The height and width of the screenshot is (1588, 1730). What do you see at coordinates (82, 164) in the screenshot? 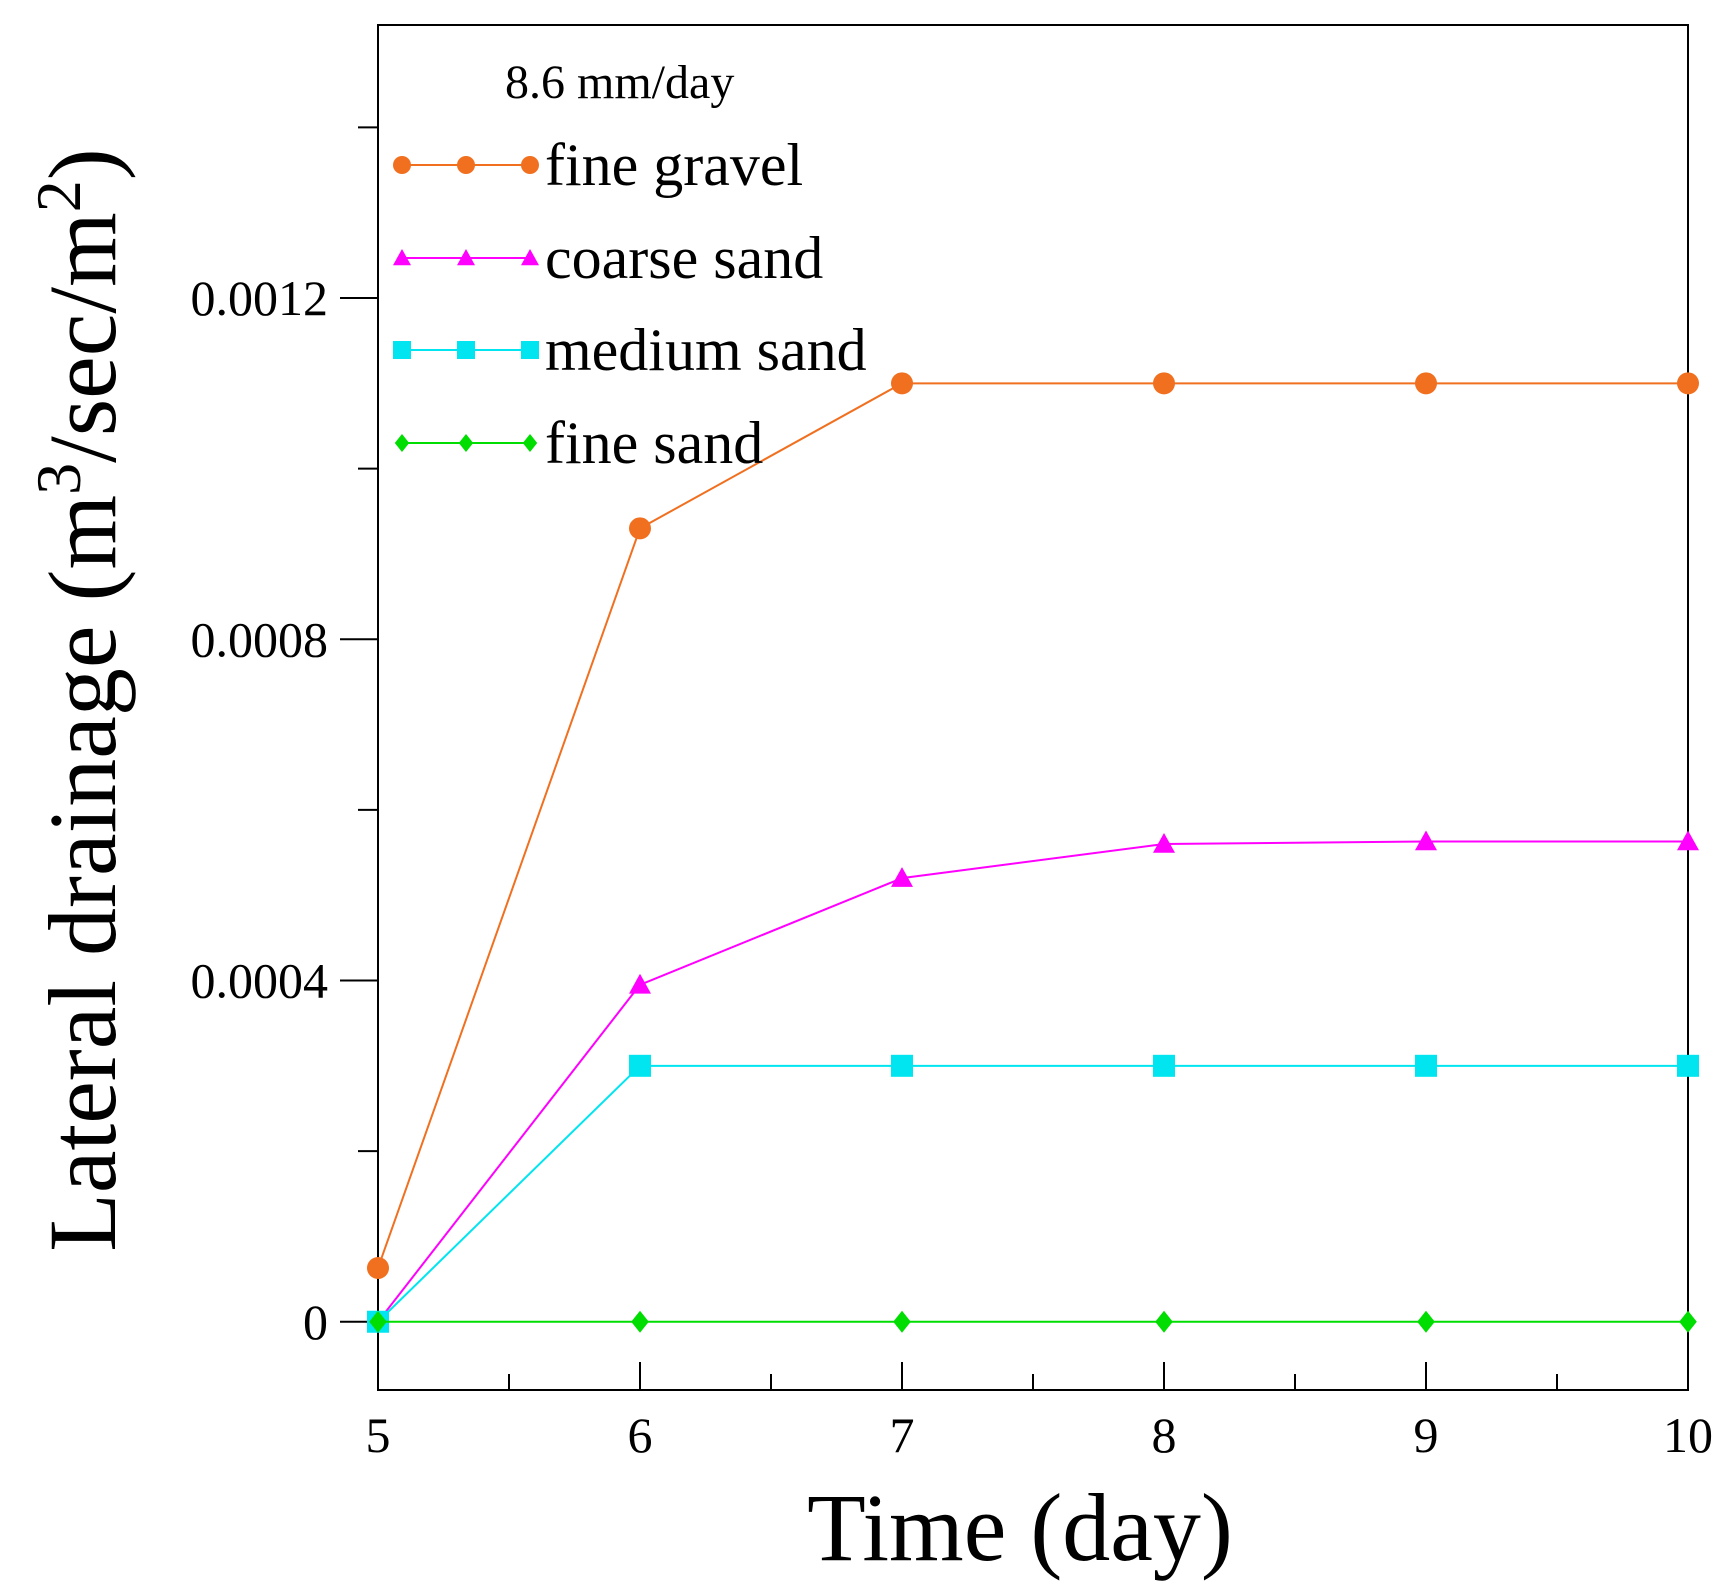
I see `y-axis-title-suffix: )` at bounding box center [82, 164].